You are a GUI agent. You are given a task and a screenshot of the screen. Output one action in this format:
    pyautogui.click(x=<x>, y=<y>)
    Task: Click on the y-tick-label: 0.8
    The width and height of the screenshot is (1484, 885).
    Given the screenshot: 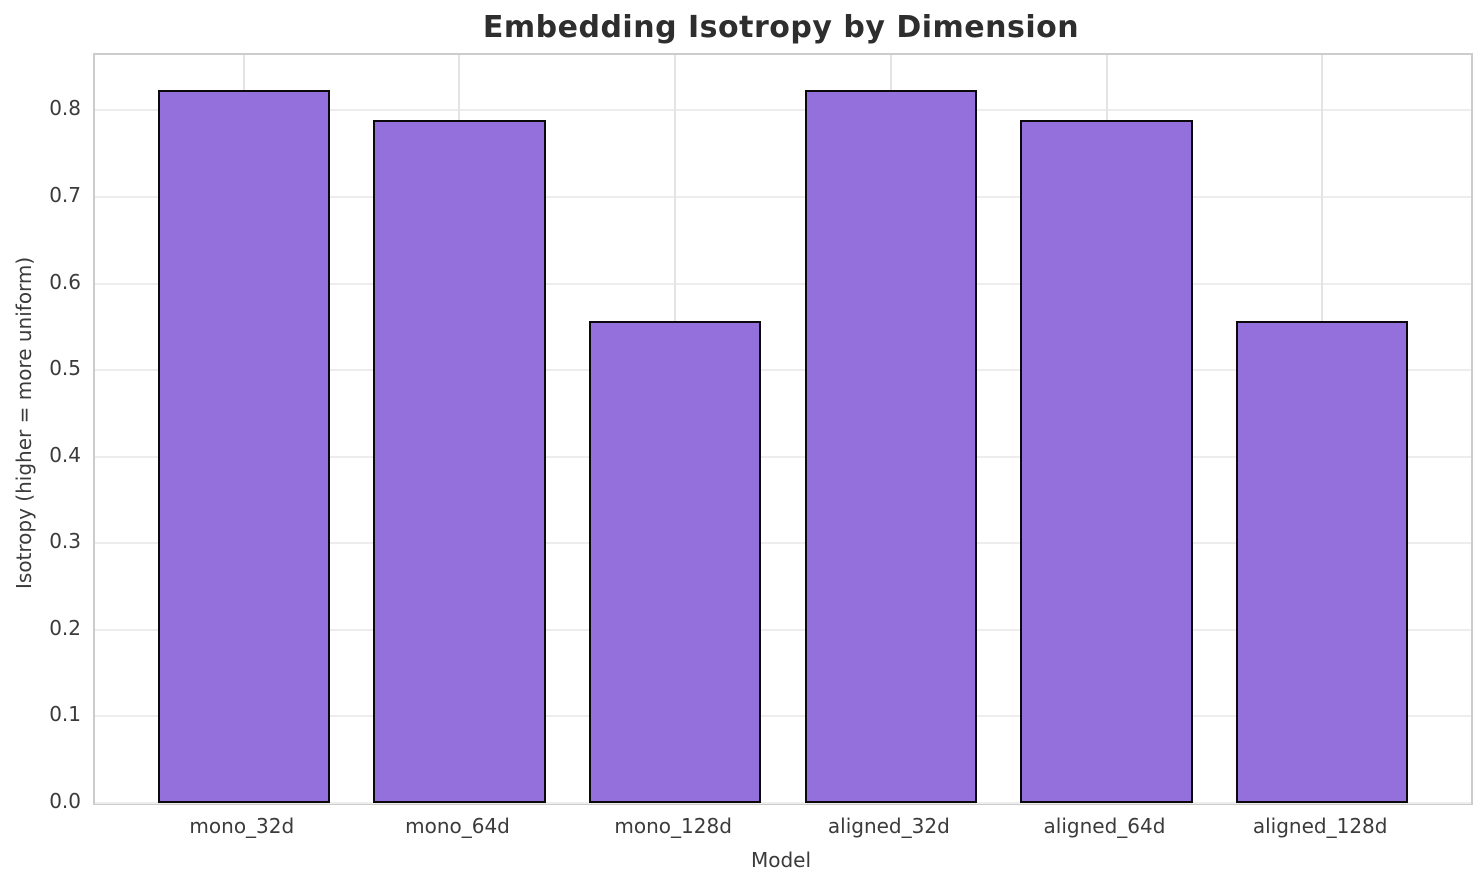 What is the action you would take?
    pyautogui.click(x=65, y=108)
    